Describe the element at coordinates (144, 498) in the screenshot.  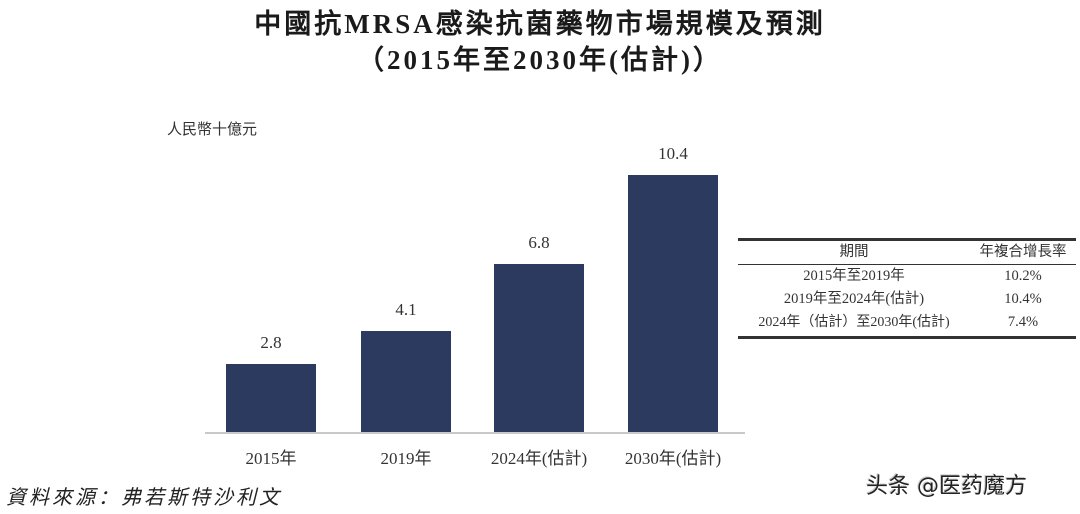
I see `source-note: 資料來源：弗若斯特沙利文` at that location.